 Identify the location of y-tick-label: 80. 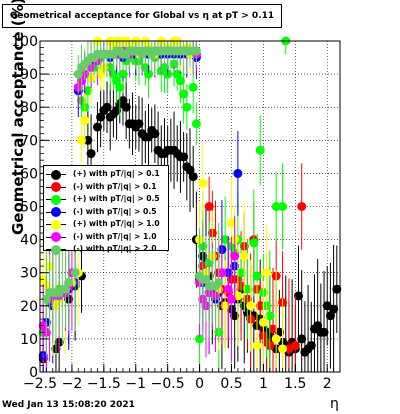
(29, 108).